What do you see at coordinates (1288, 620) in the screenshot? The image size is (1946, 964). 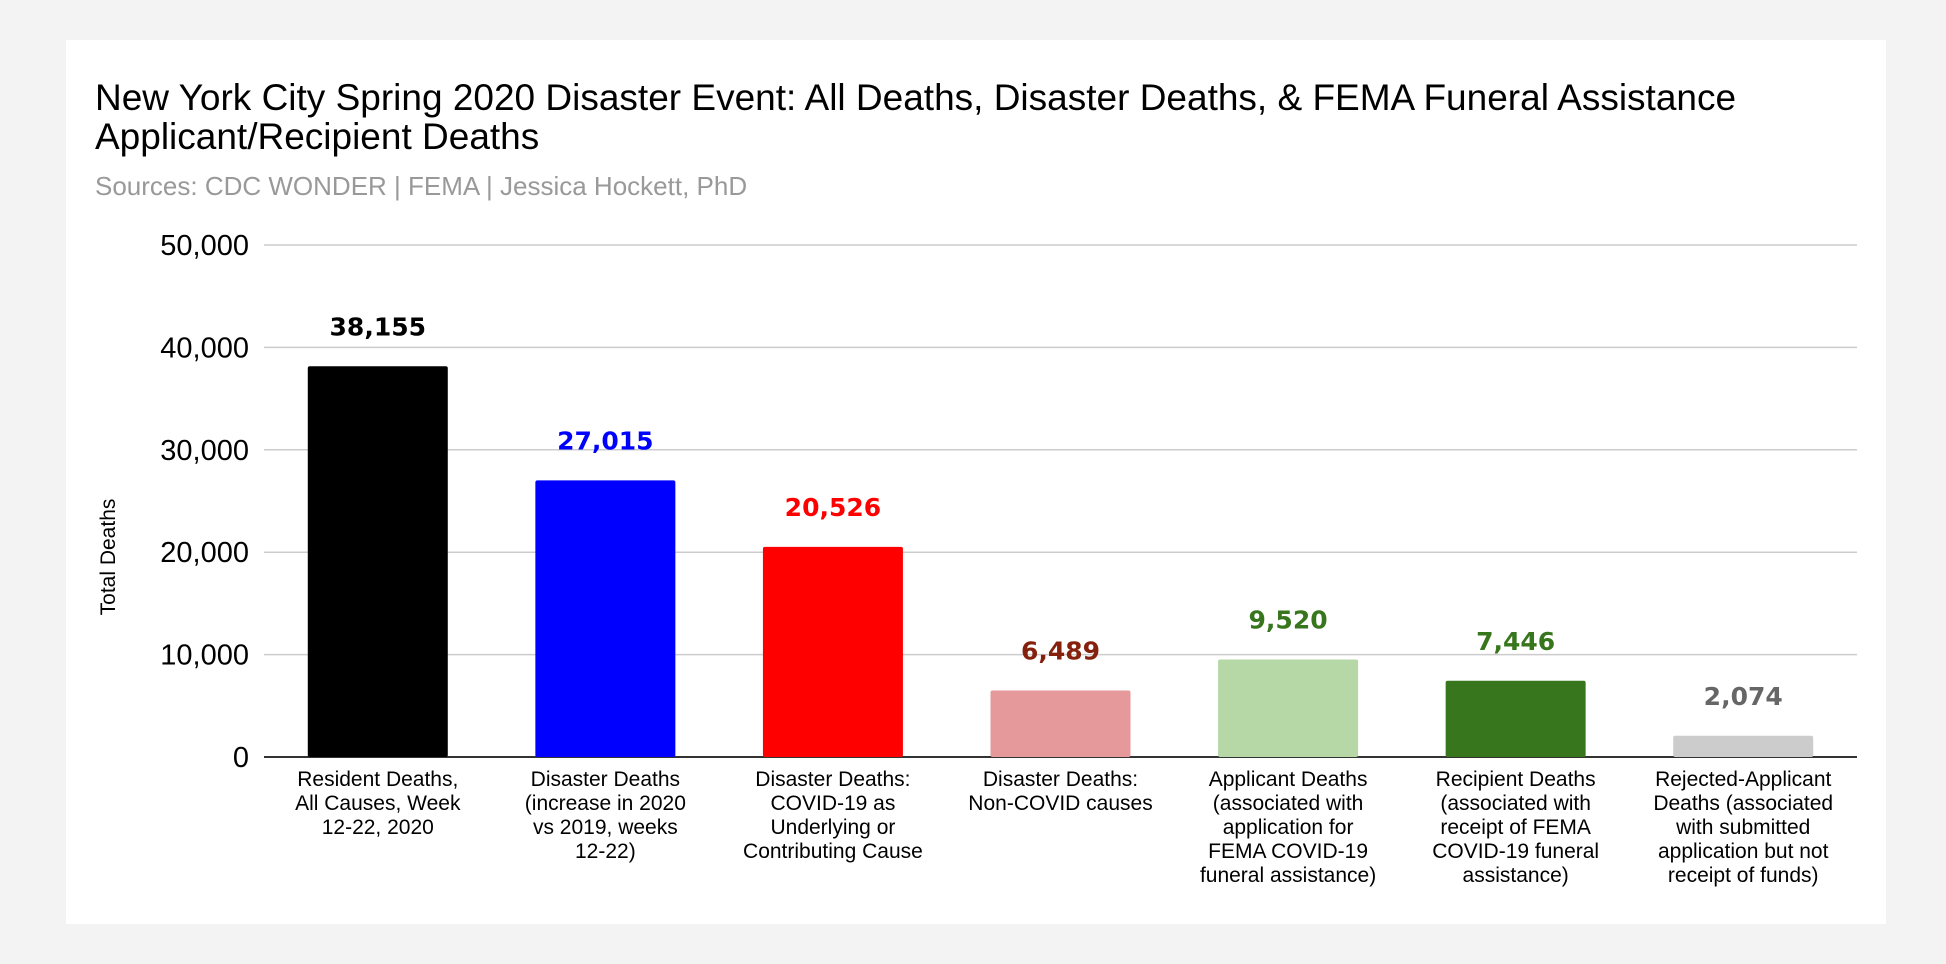 I see `value-label: 9,520` at bounding box center [1288, 620].